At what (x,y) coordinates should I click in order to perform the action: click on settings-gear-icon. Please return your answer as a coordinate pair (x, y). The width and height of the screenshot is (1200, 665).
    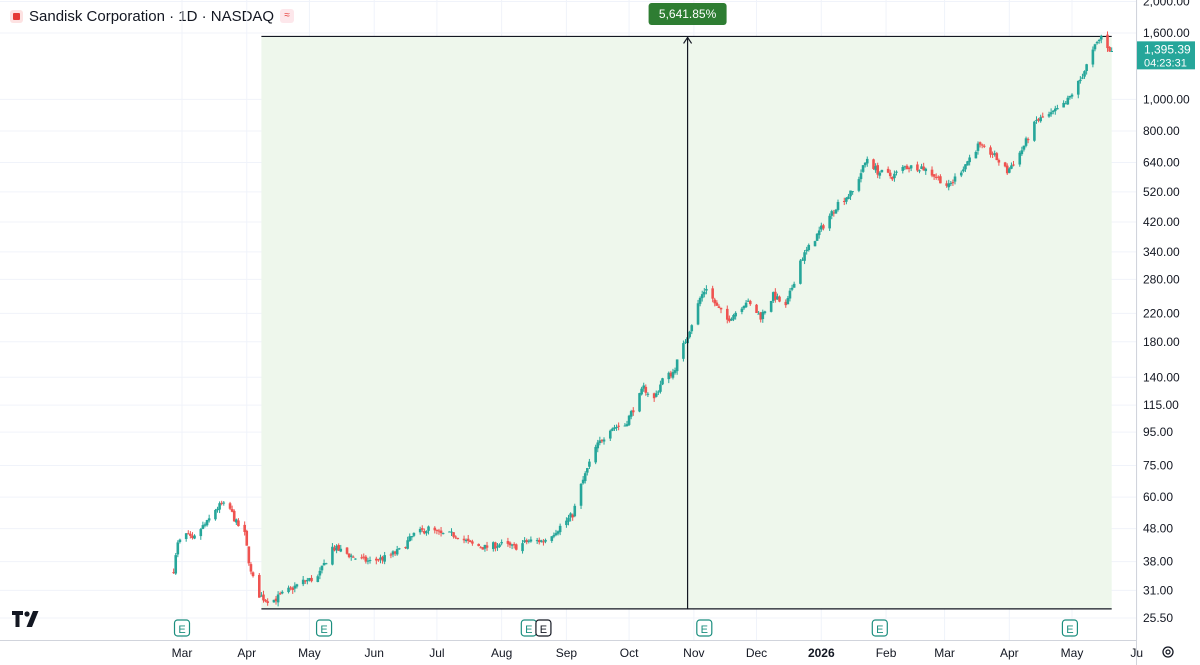
    Looking at the image, I should click on (1168, 652).